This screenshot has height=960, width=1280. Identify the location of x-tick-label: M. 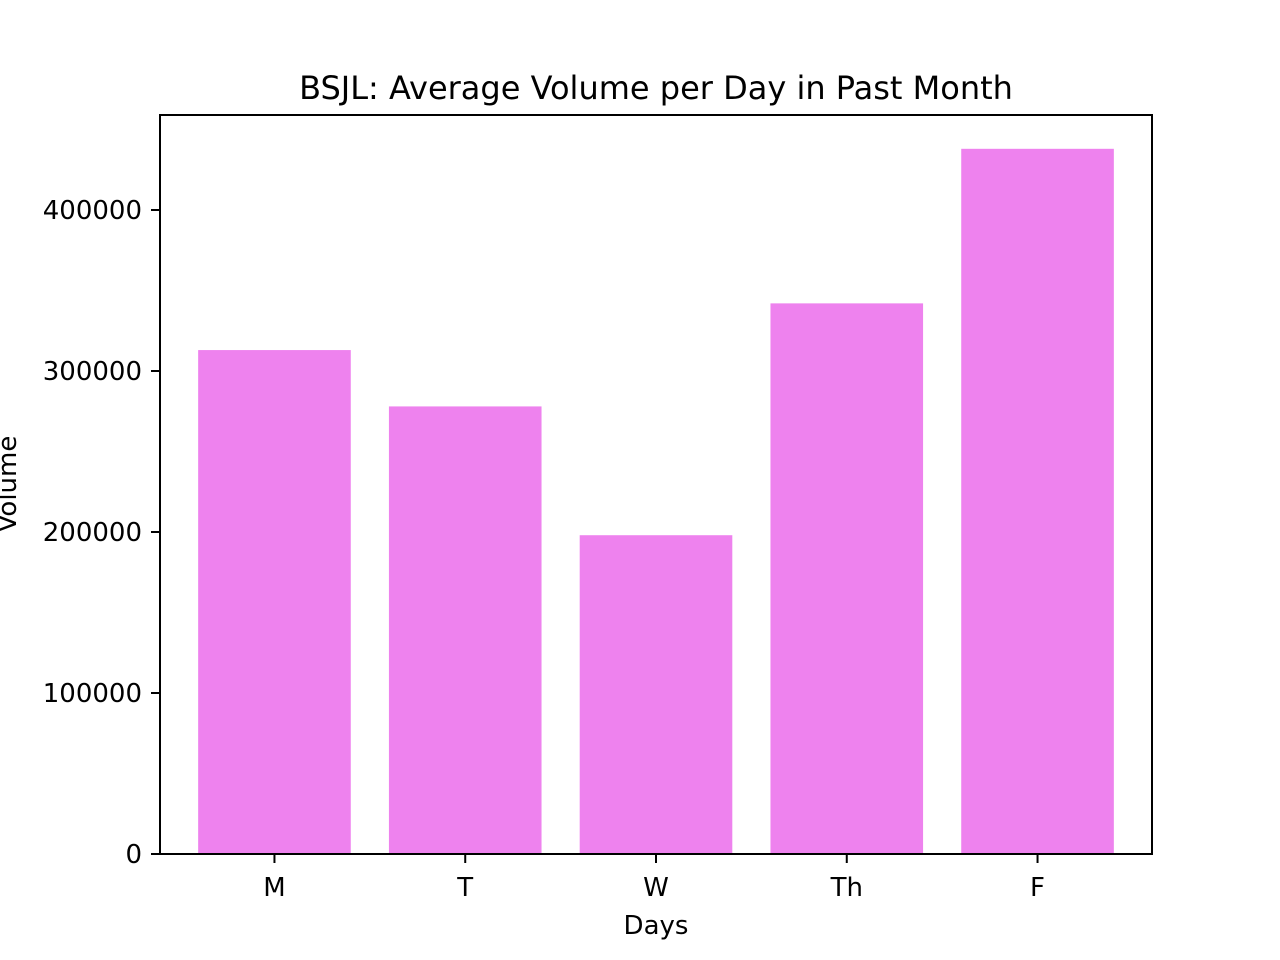
(274, 888).